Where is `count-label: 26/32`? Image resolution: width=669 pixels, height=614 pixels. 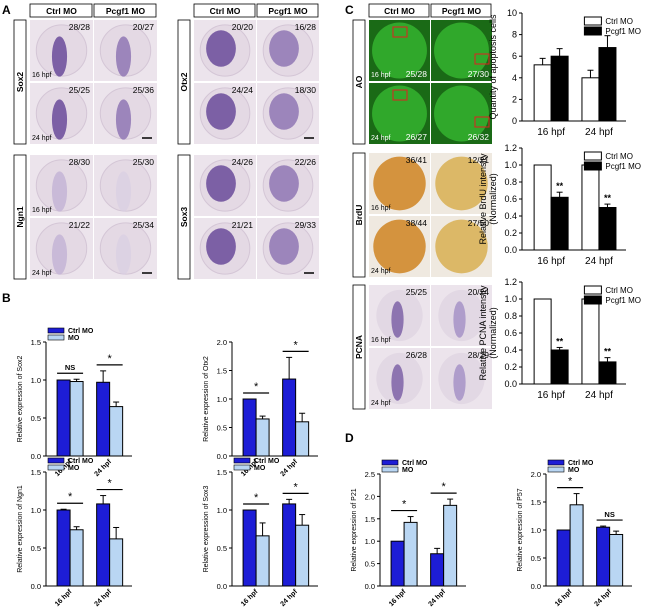 count-label: 26/32 is located at coordinates (479, 137).